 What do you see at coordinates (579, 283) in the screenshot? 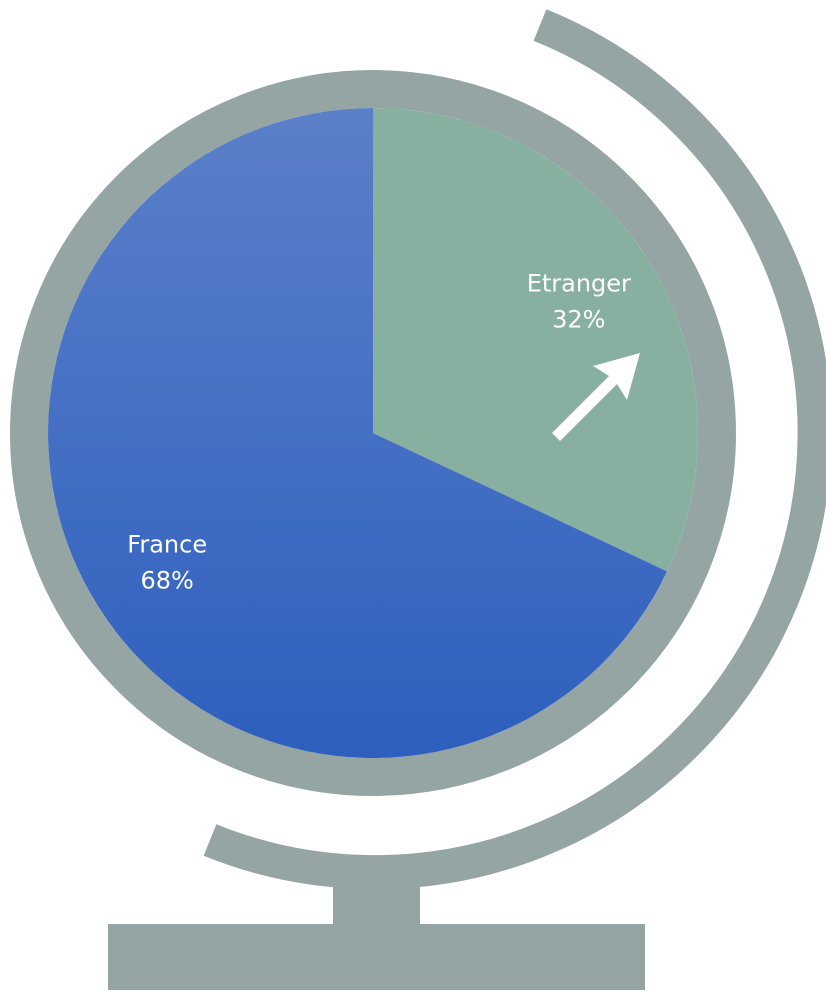
I see `slice-category-label: Etranger` at bounding box center [579, 283].